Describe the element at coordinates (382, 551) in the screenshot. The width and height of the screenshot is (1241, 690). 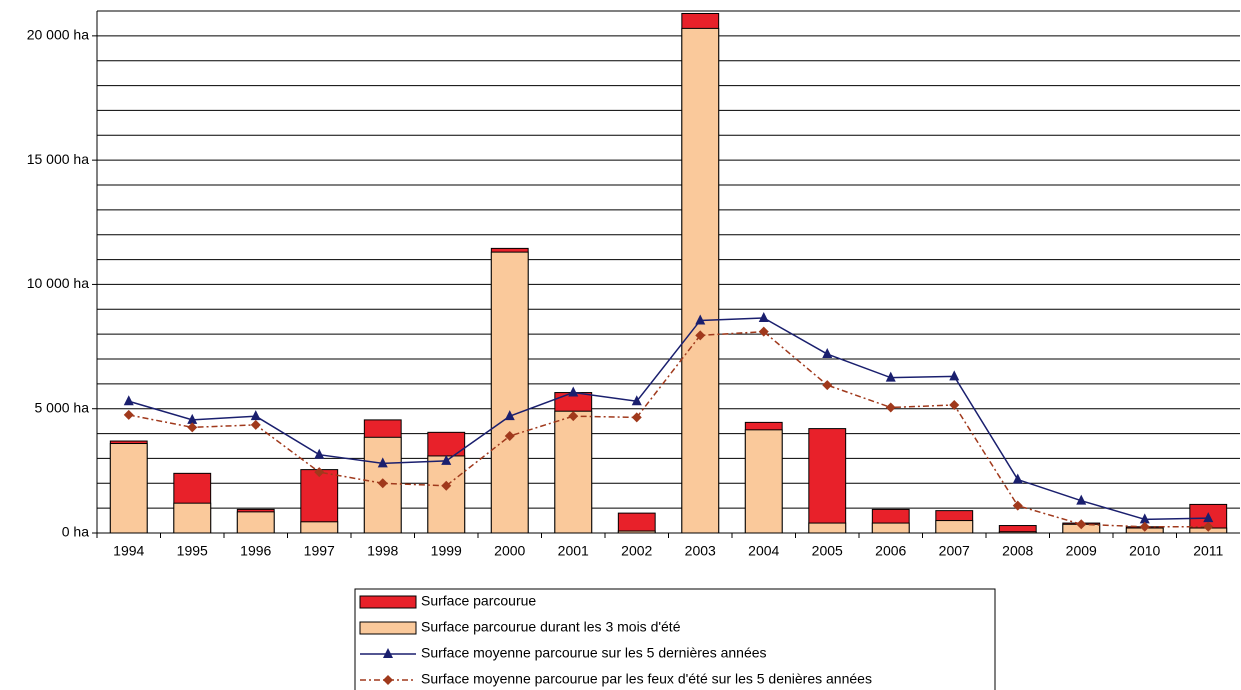
I see `x-tick-label: 1998` at that location.